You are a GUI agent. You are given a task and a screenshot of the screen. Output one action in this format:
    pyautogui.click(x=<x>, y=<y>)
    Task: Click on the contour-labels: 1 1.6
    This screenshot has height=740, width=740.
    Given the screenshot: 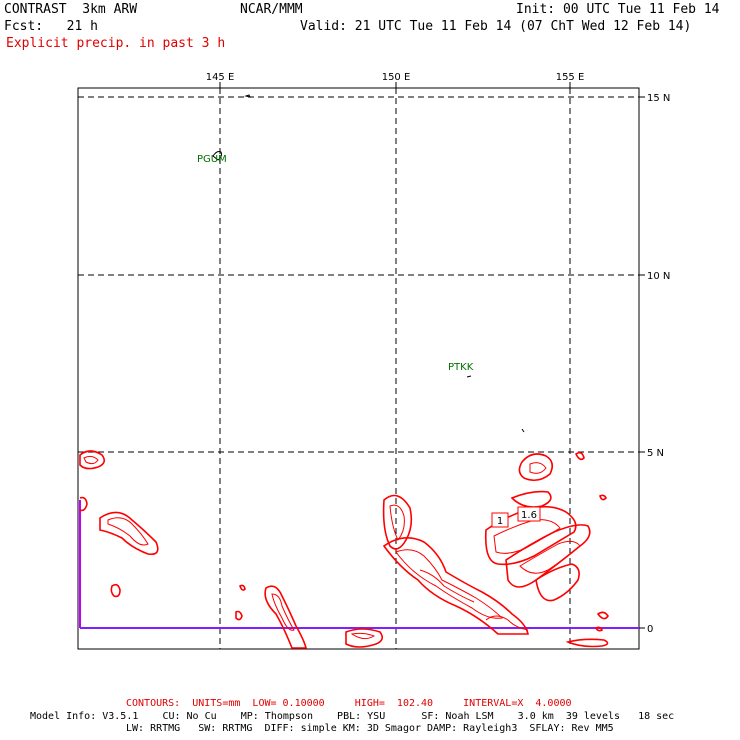 What is the action you would take?
    pyautogui.click(x=516, y=517)
    